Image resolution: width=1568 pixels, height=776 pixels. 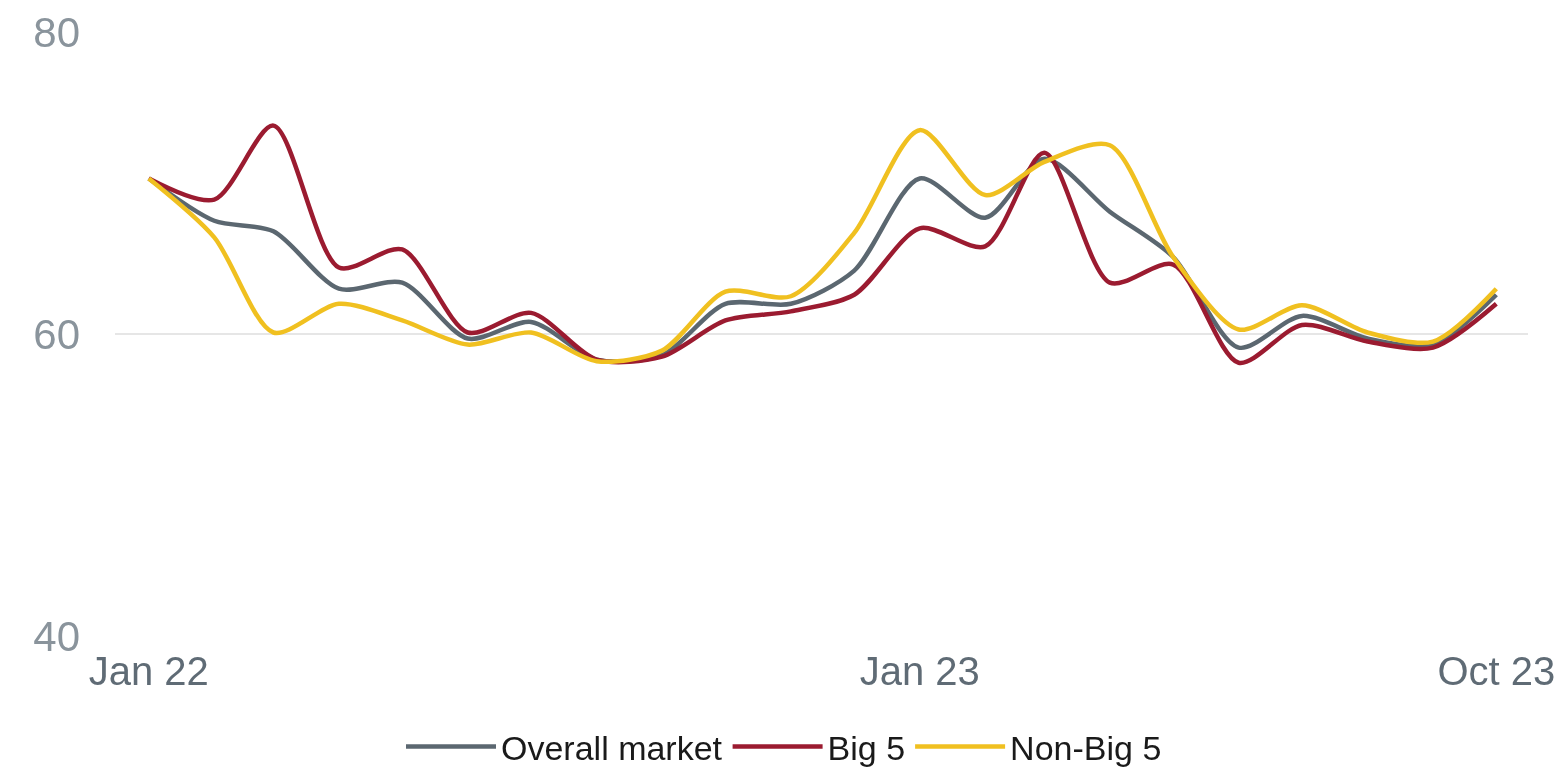 What do you see at coordinates (866, 747) in the screenshot?
I see `legend-label: Big 5` at bounding box center [866, 747].